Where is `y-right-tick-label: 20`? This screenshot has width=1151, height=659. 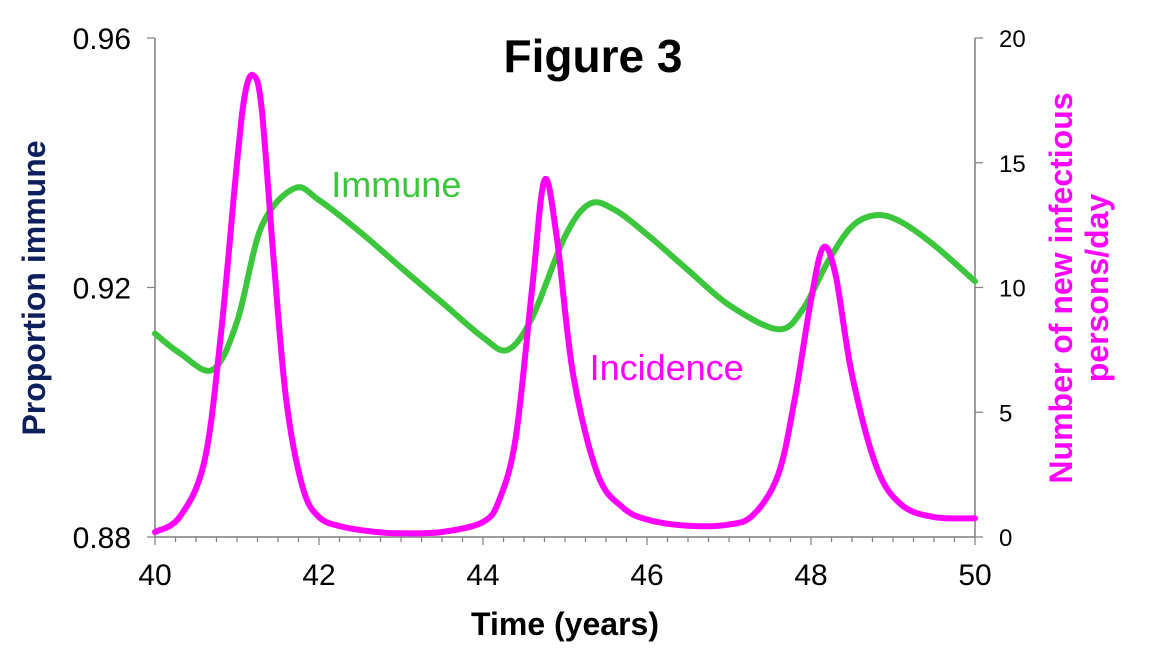 y-right-tick-label: 20 is located at coordinates (1012, 39).